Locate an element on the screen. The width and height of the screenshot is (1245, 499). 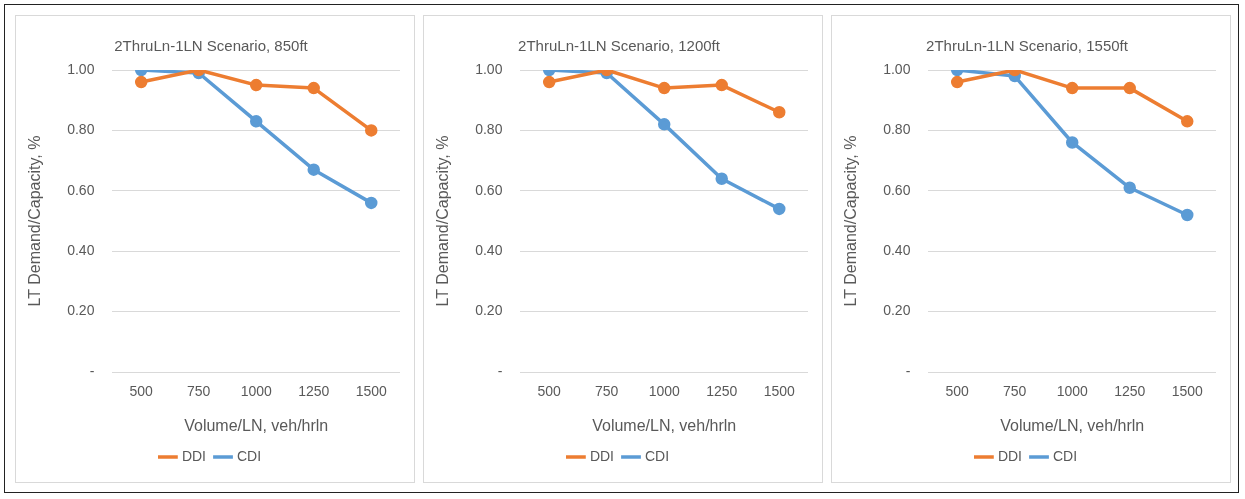
chart-title: 2ThruLn-1LN Scenario, 1200ft is located at coordinates (619, 46).